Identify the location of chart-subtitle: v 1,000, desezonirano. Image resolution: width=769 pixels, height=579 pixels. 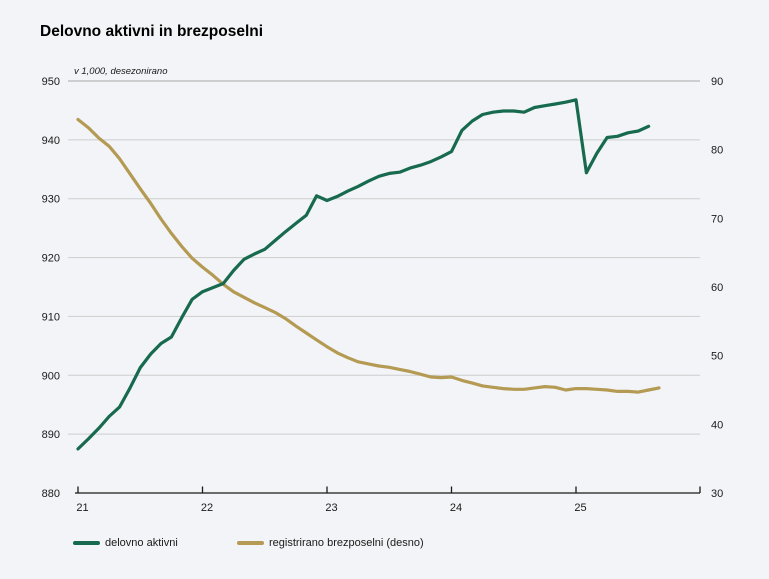
(121, 71).